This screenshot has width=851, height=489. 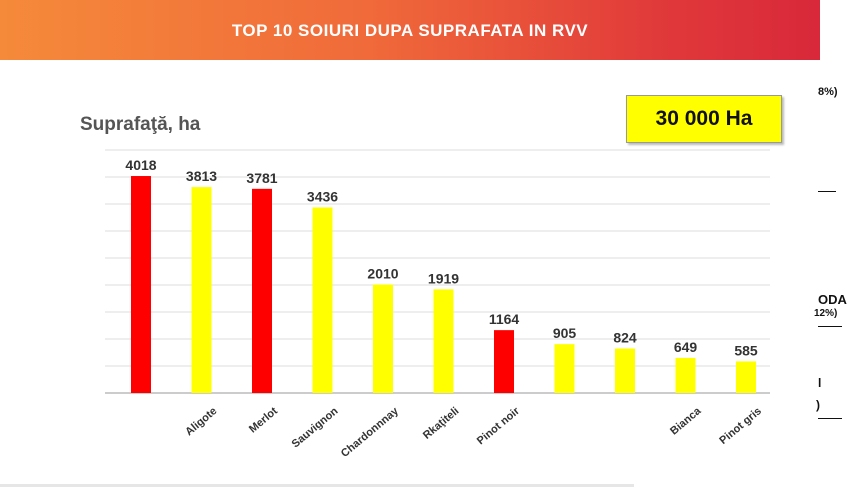 I want to click on category-label: Merlot, so click(x=263, y=420).